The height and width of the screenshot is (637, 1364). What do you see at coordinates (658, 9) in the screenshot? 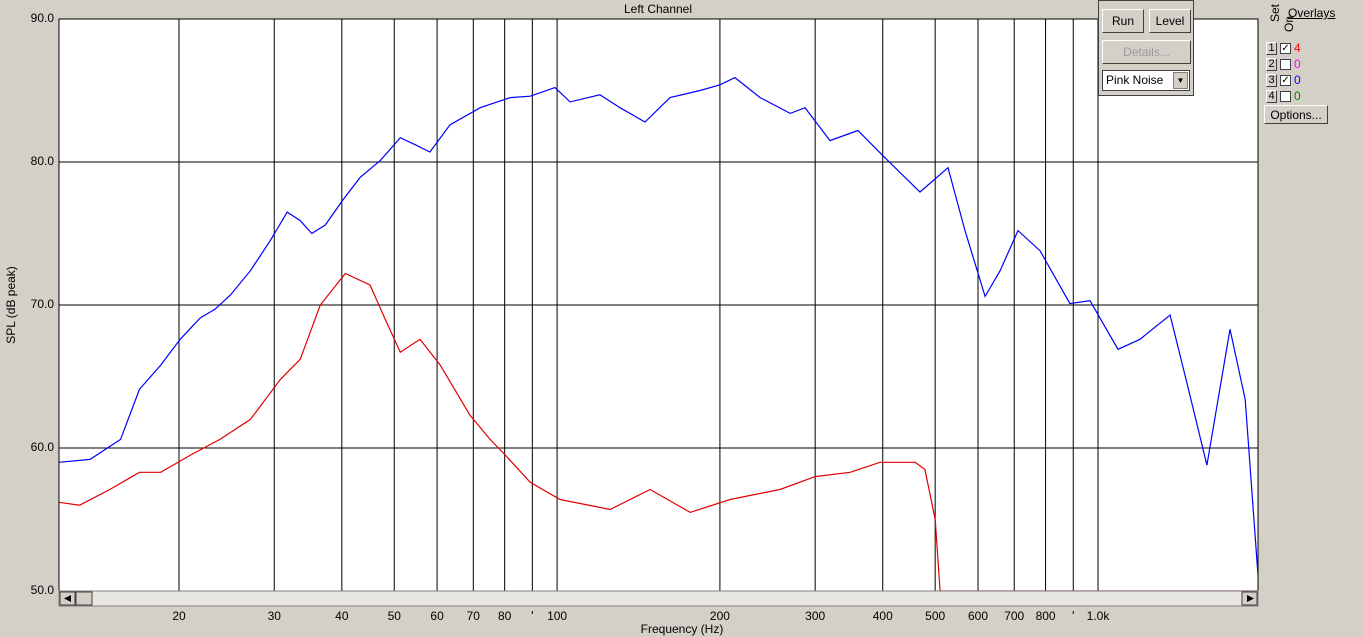
I see `chart-title: Left Channel` at bounding box center [658, 9].